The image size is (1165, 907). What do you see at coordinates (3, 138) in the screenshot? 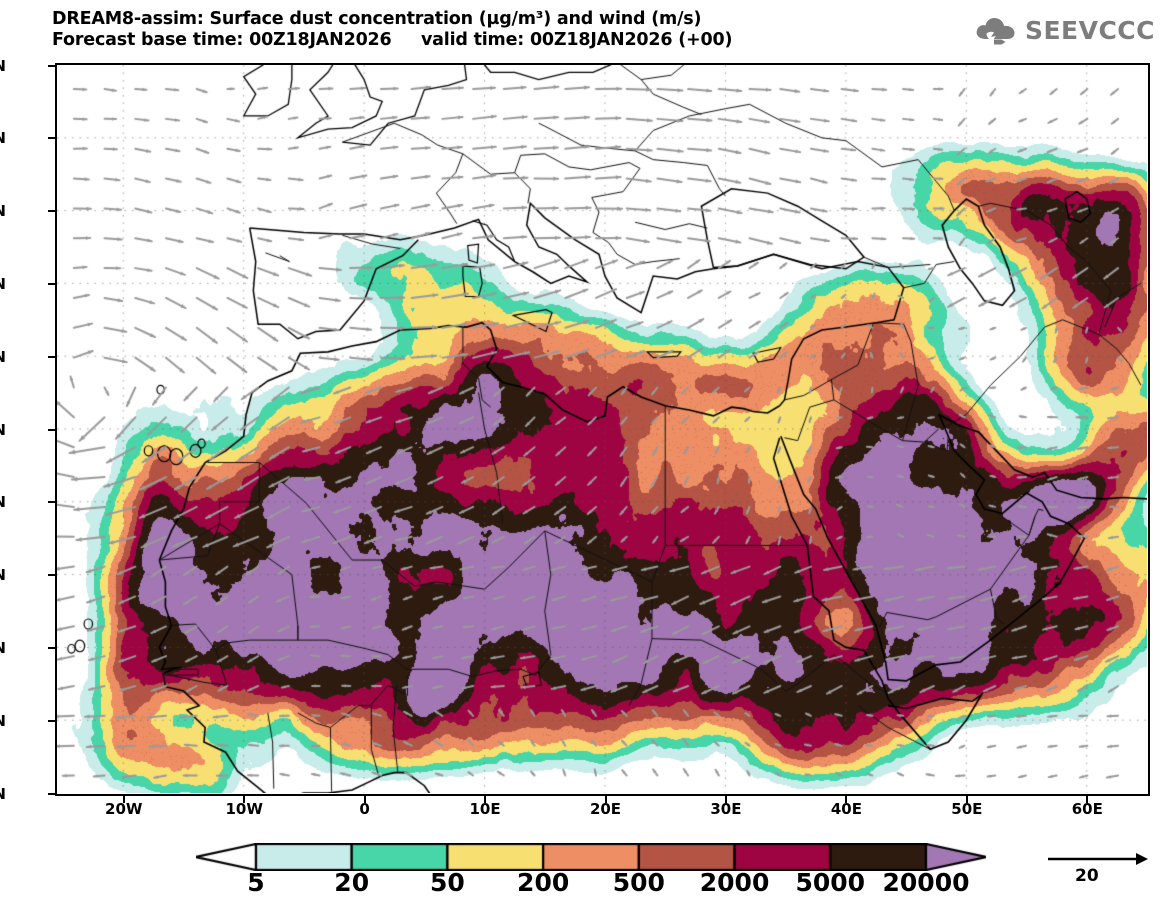
I see `lat-tick-50N: 50N` at bounding box center [3, 138].